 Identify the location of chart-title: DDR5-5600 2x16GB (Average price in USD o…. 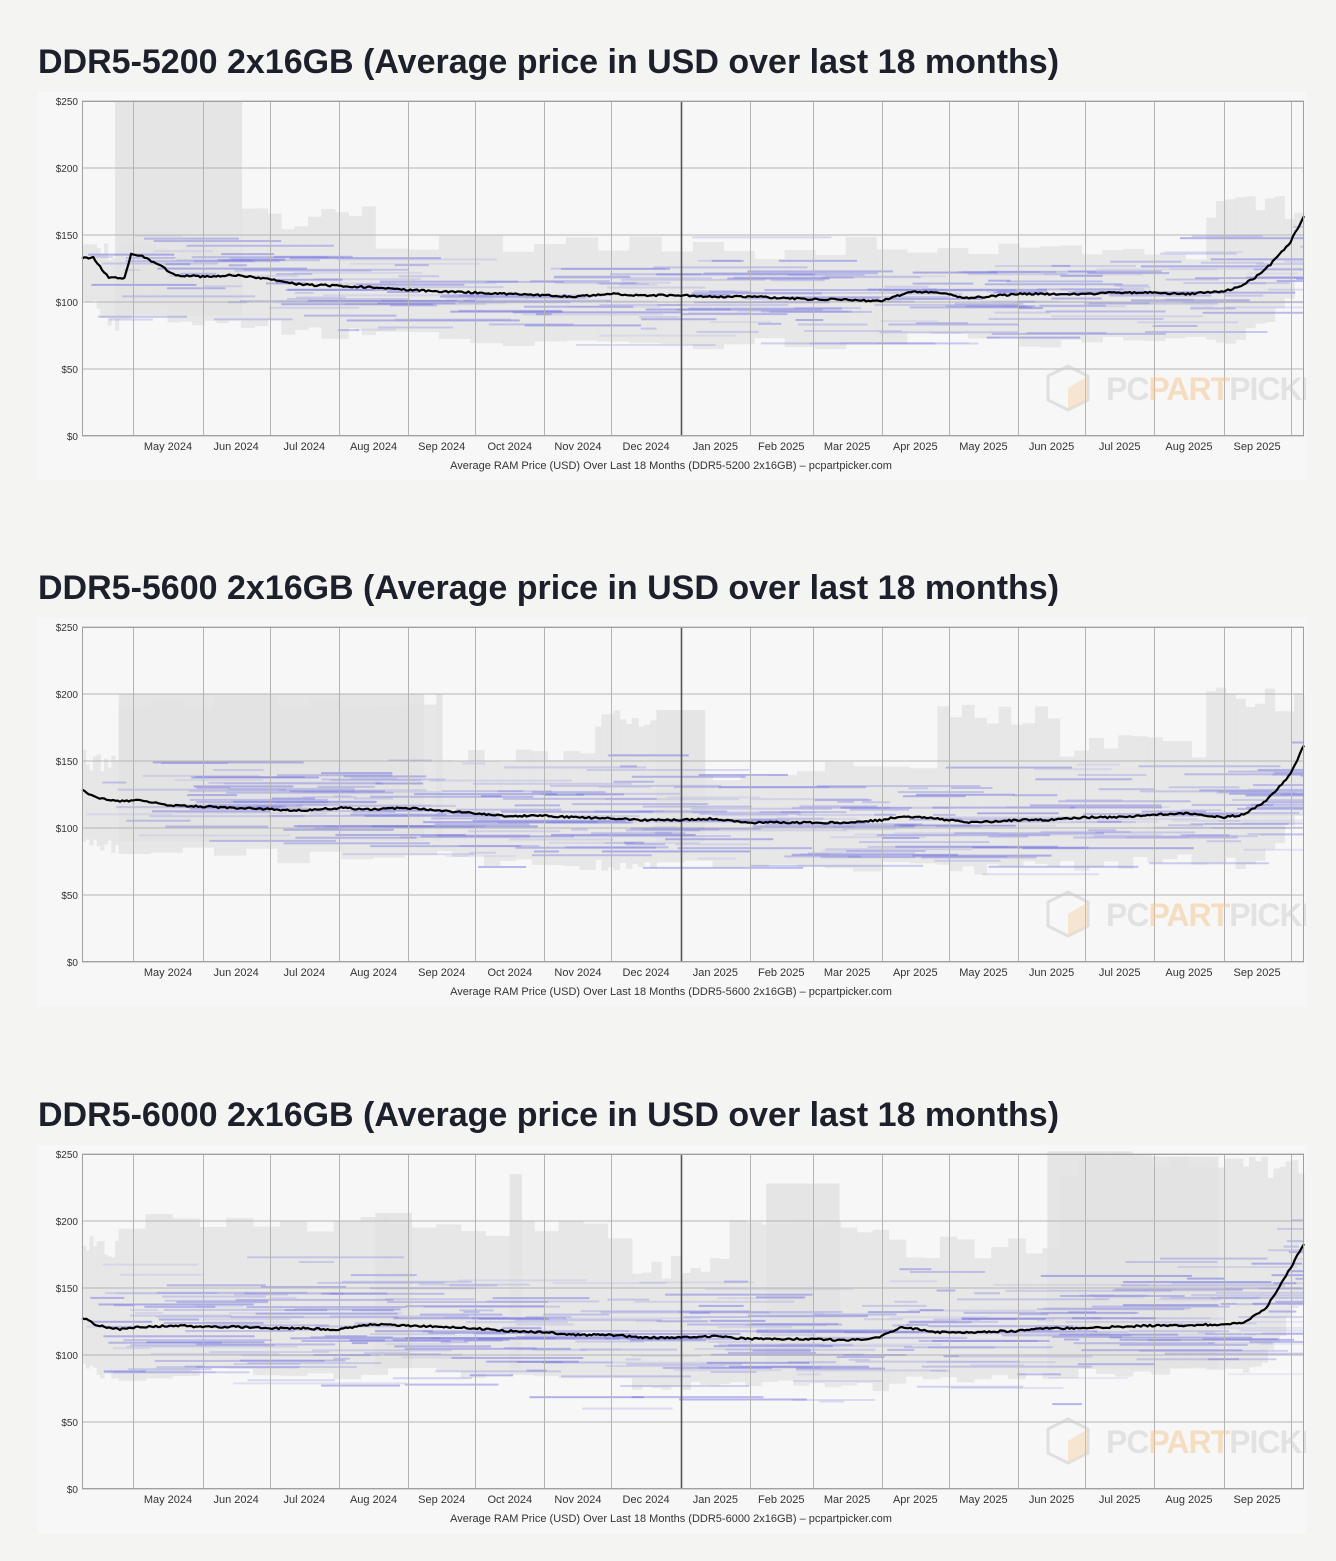
(549, 588).